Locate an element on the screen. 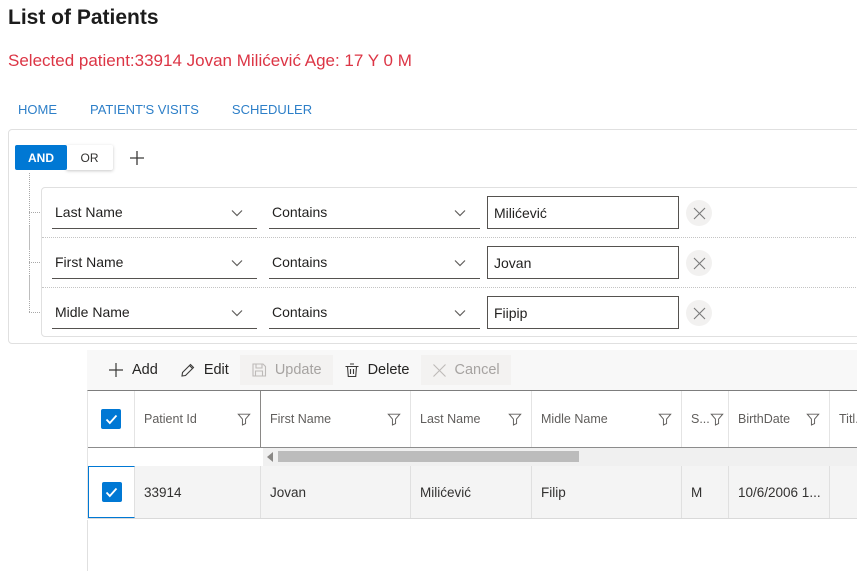 The width and height of the screenshot is (857, 571). update-button: Update is located at coordinates (286, 370).